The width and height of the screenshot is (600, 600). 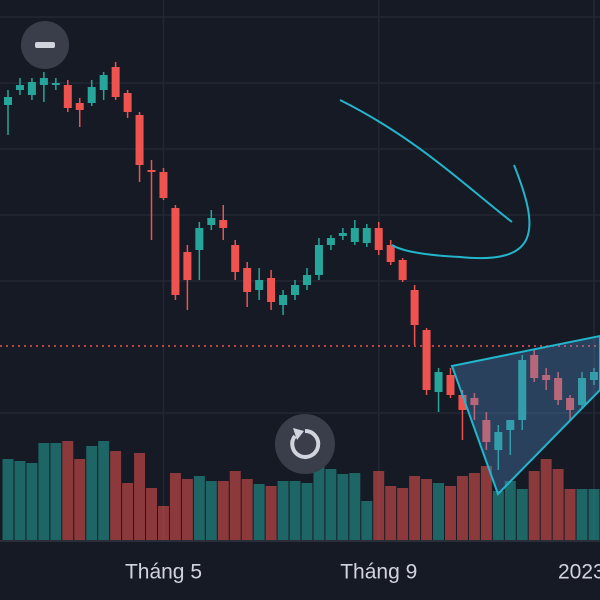 I want to click on x-tick-label: 2023, so click(x=579, y=572).